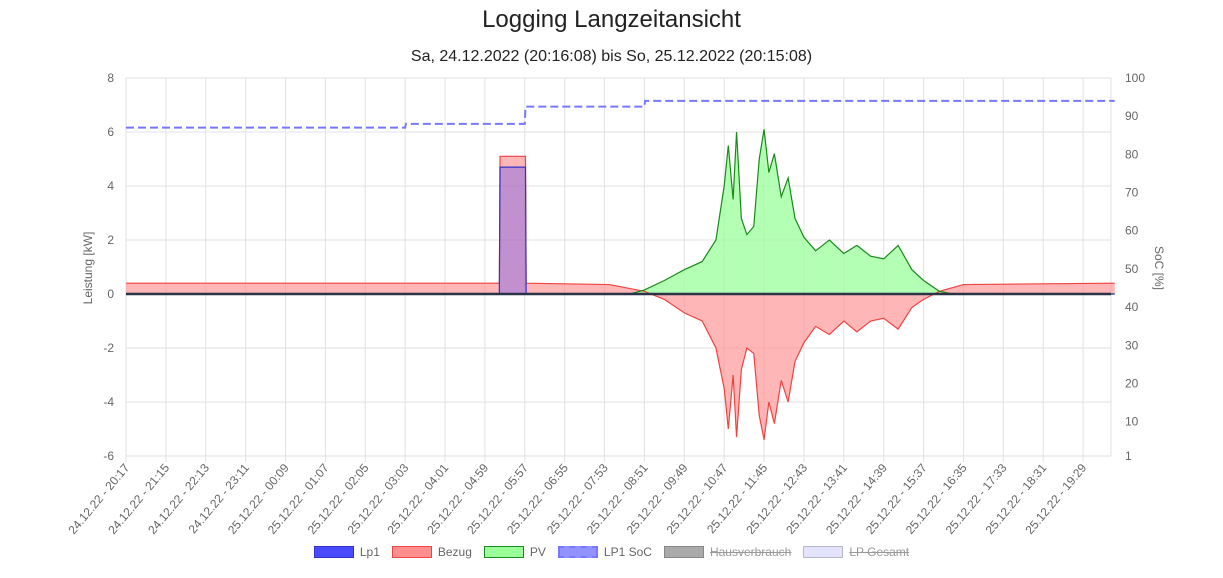  I want to click on y-left-tick-label: -6, so click(108, 456).